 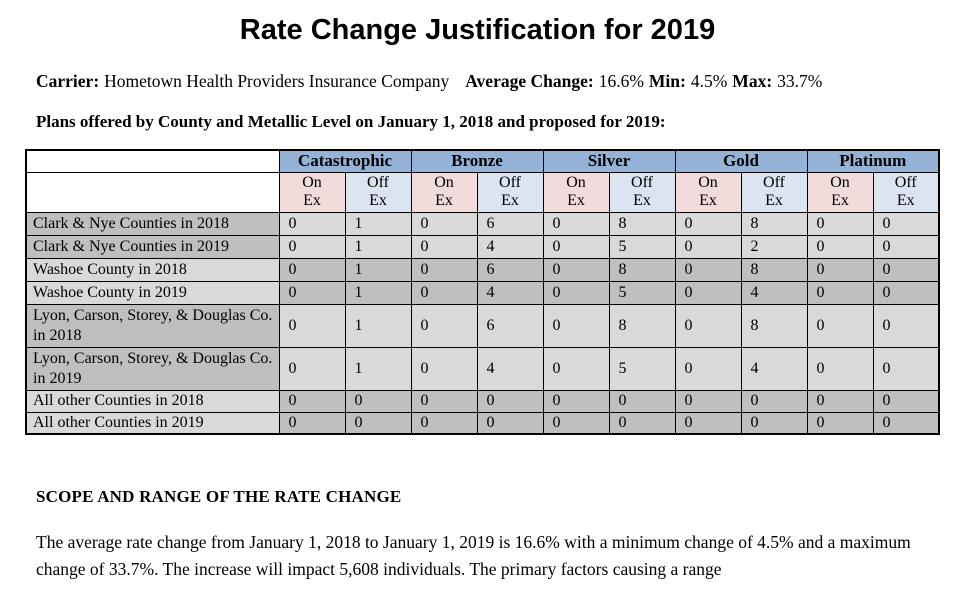 What do you see at coordinates (609, 161) in the screenshot?
I see `metal-header-silver: Silver` at bounding box center [609, 161].